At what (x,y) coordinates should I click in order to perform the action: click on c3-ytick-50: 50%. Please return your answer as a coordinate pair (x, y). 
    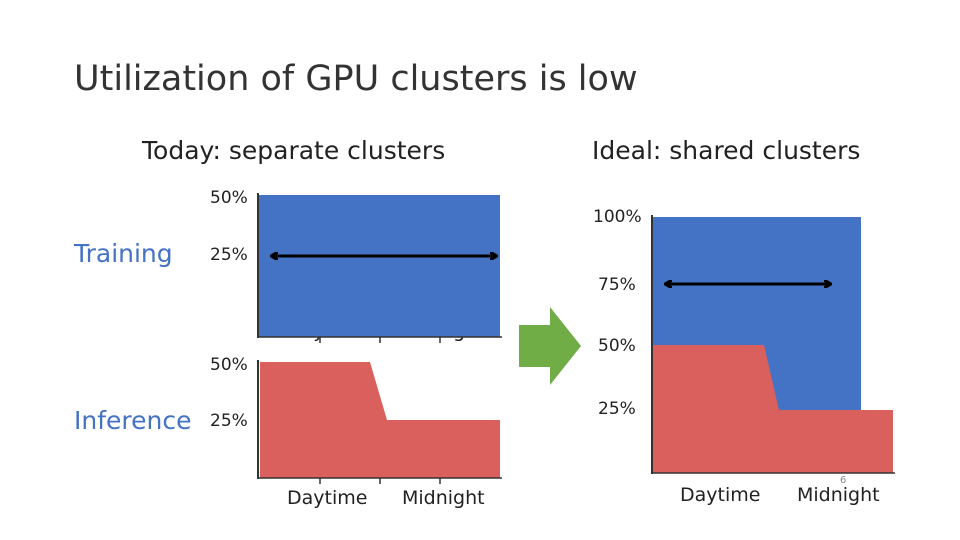
    Looking at the image, I should click on (617, 346).